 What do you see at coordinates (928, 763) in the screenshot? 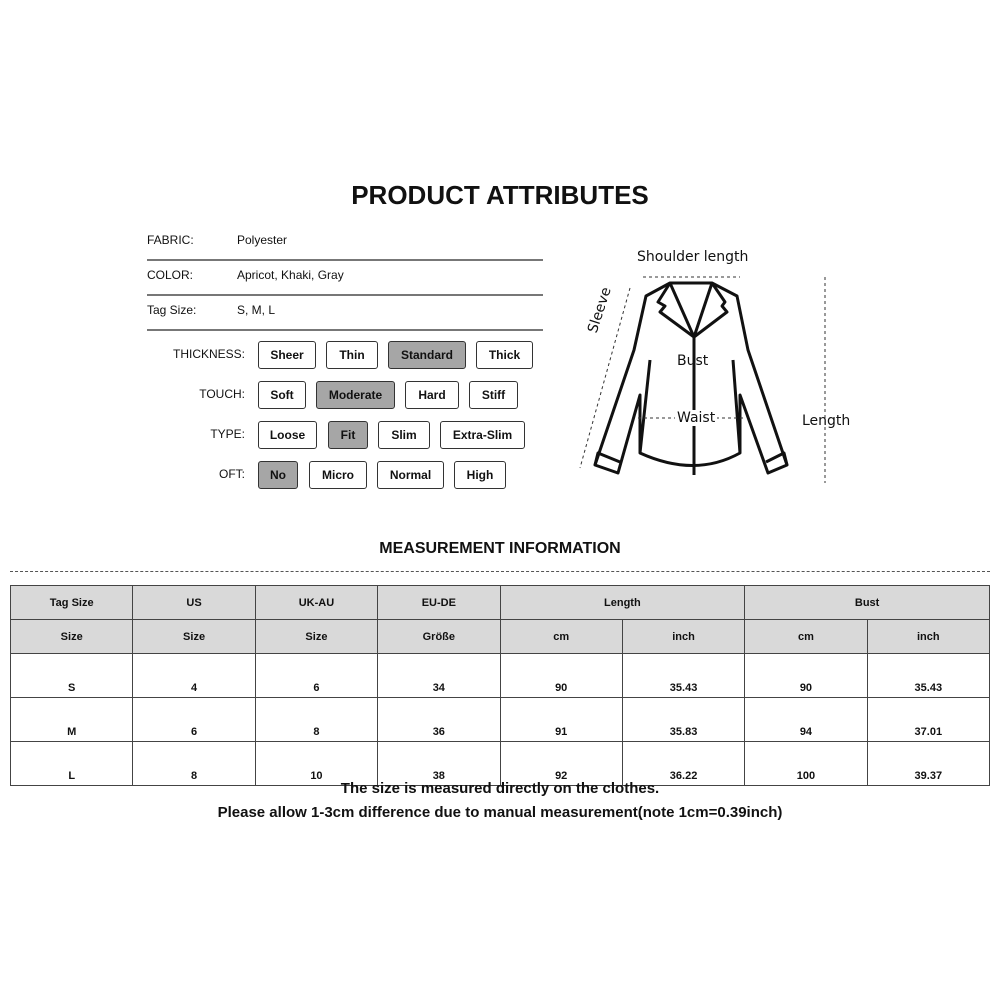
I see `table-cell: 39.37` at bounding box center [928, 763].